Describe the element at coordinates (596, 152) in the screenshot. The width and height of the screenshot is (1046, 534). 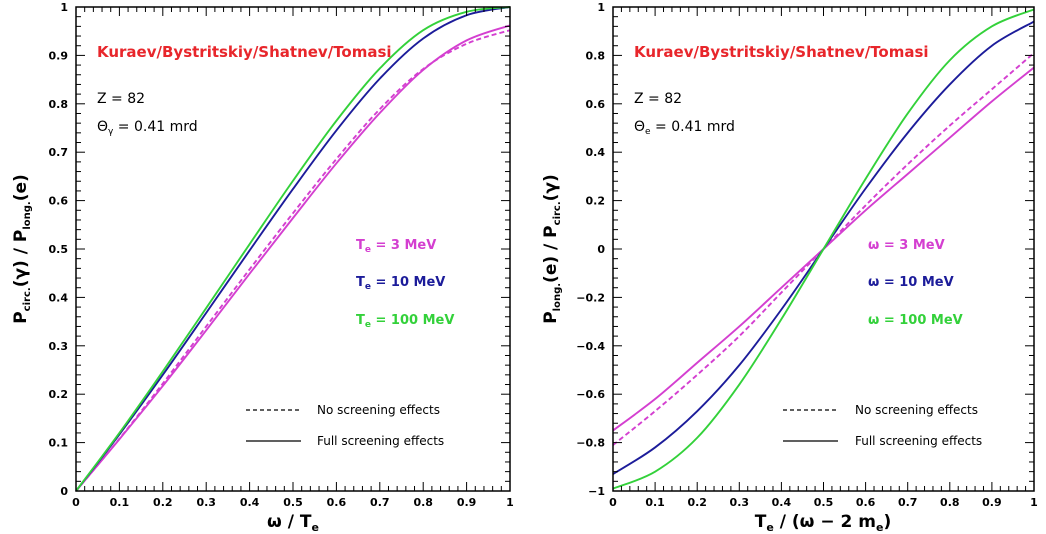
I see `right-y-tick-label: 0.4` at that location.